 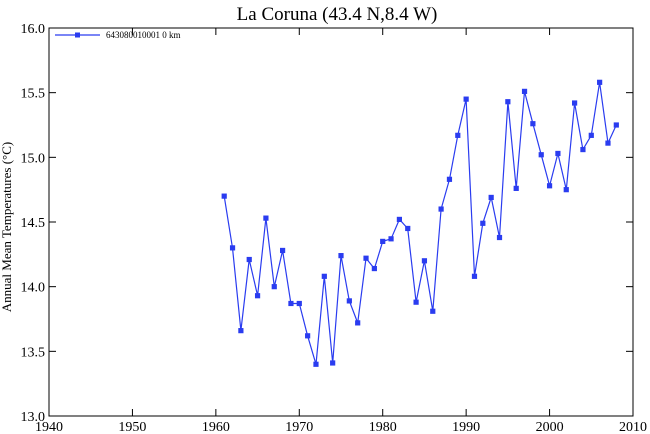 I want to click on x-tick-label: 1950, so click(x=132, y=427).